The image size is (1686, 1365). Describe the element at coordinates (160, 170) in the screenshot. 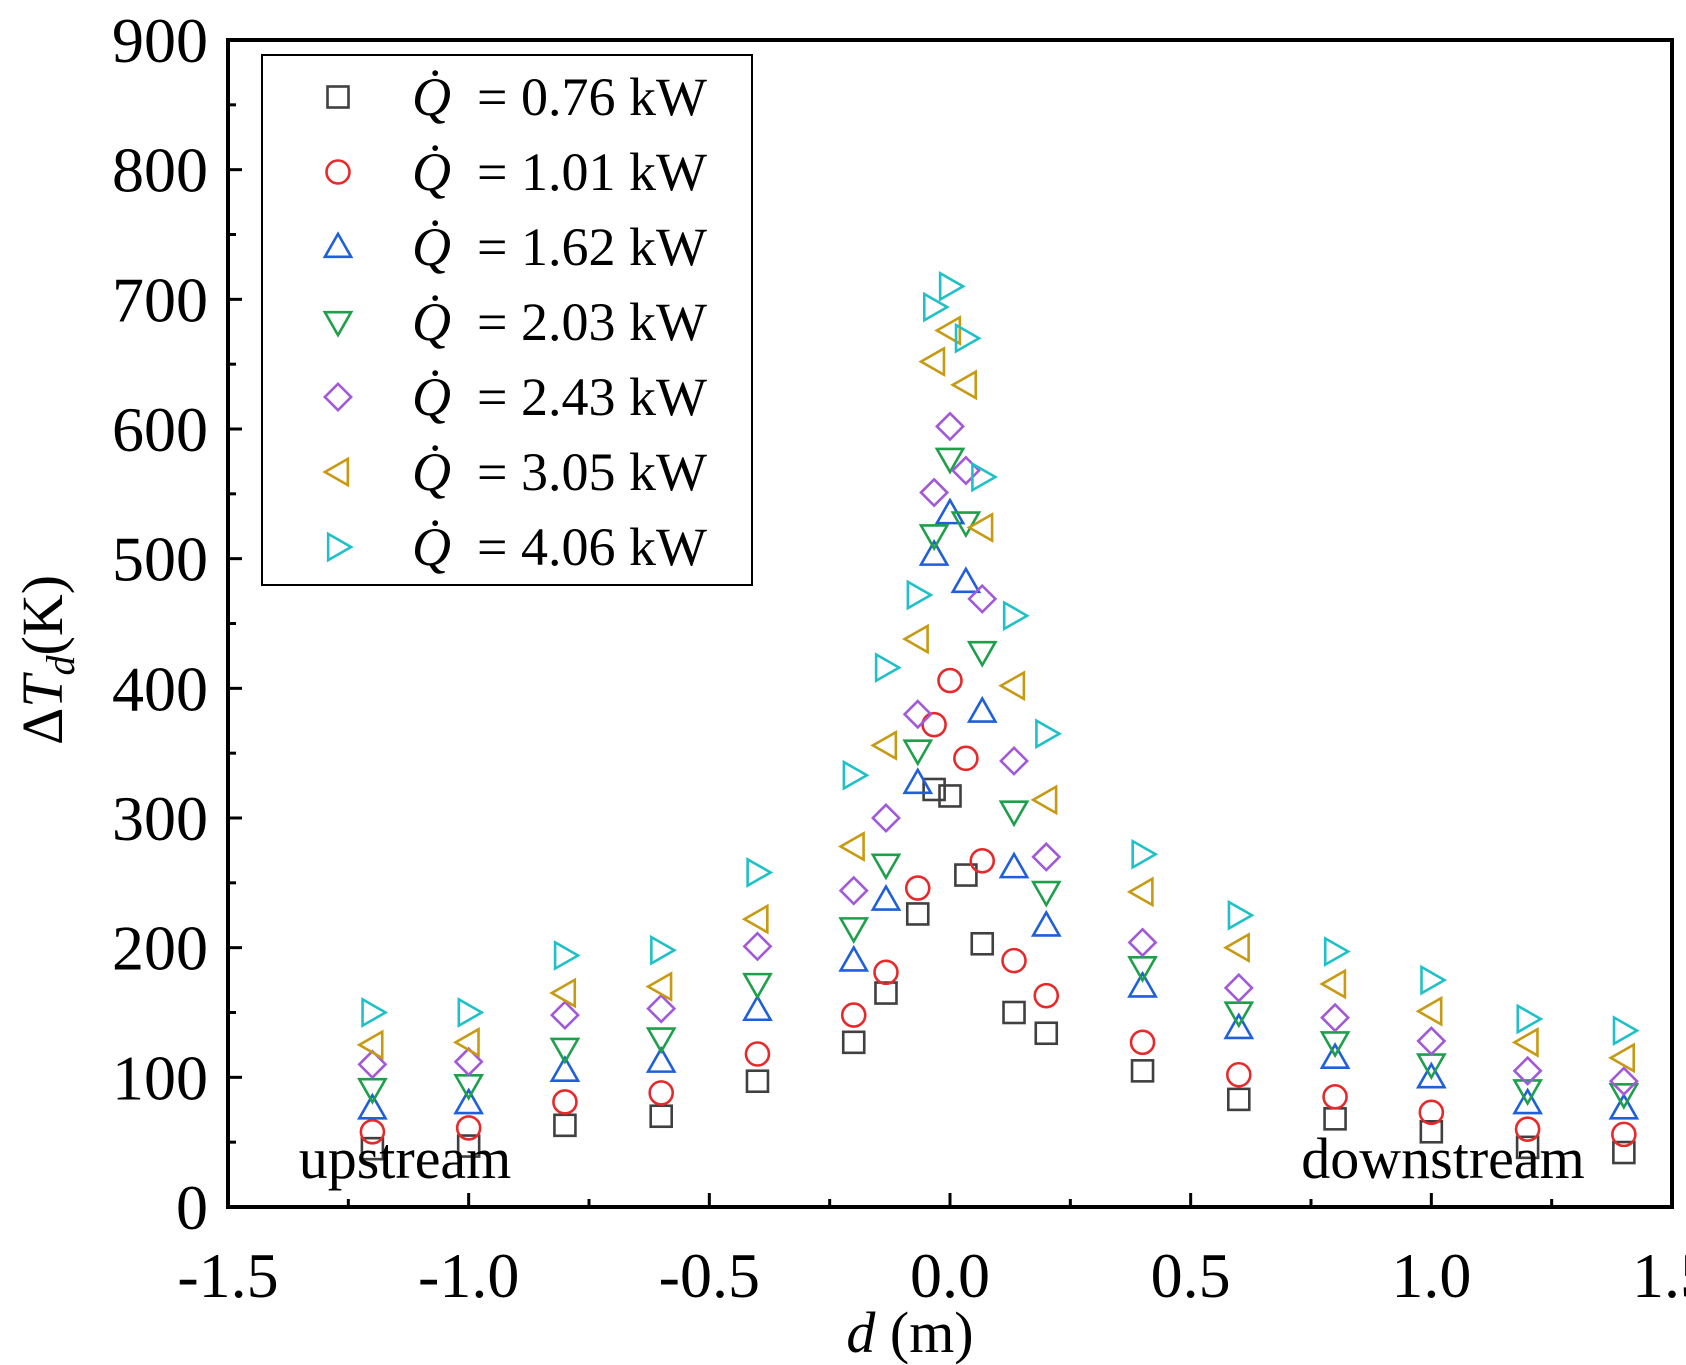

I see `y-tick-label: 800` at that location.